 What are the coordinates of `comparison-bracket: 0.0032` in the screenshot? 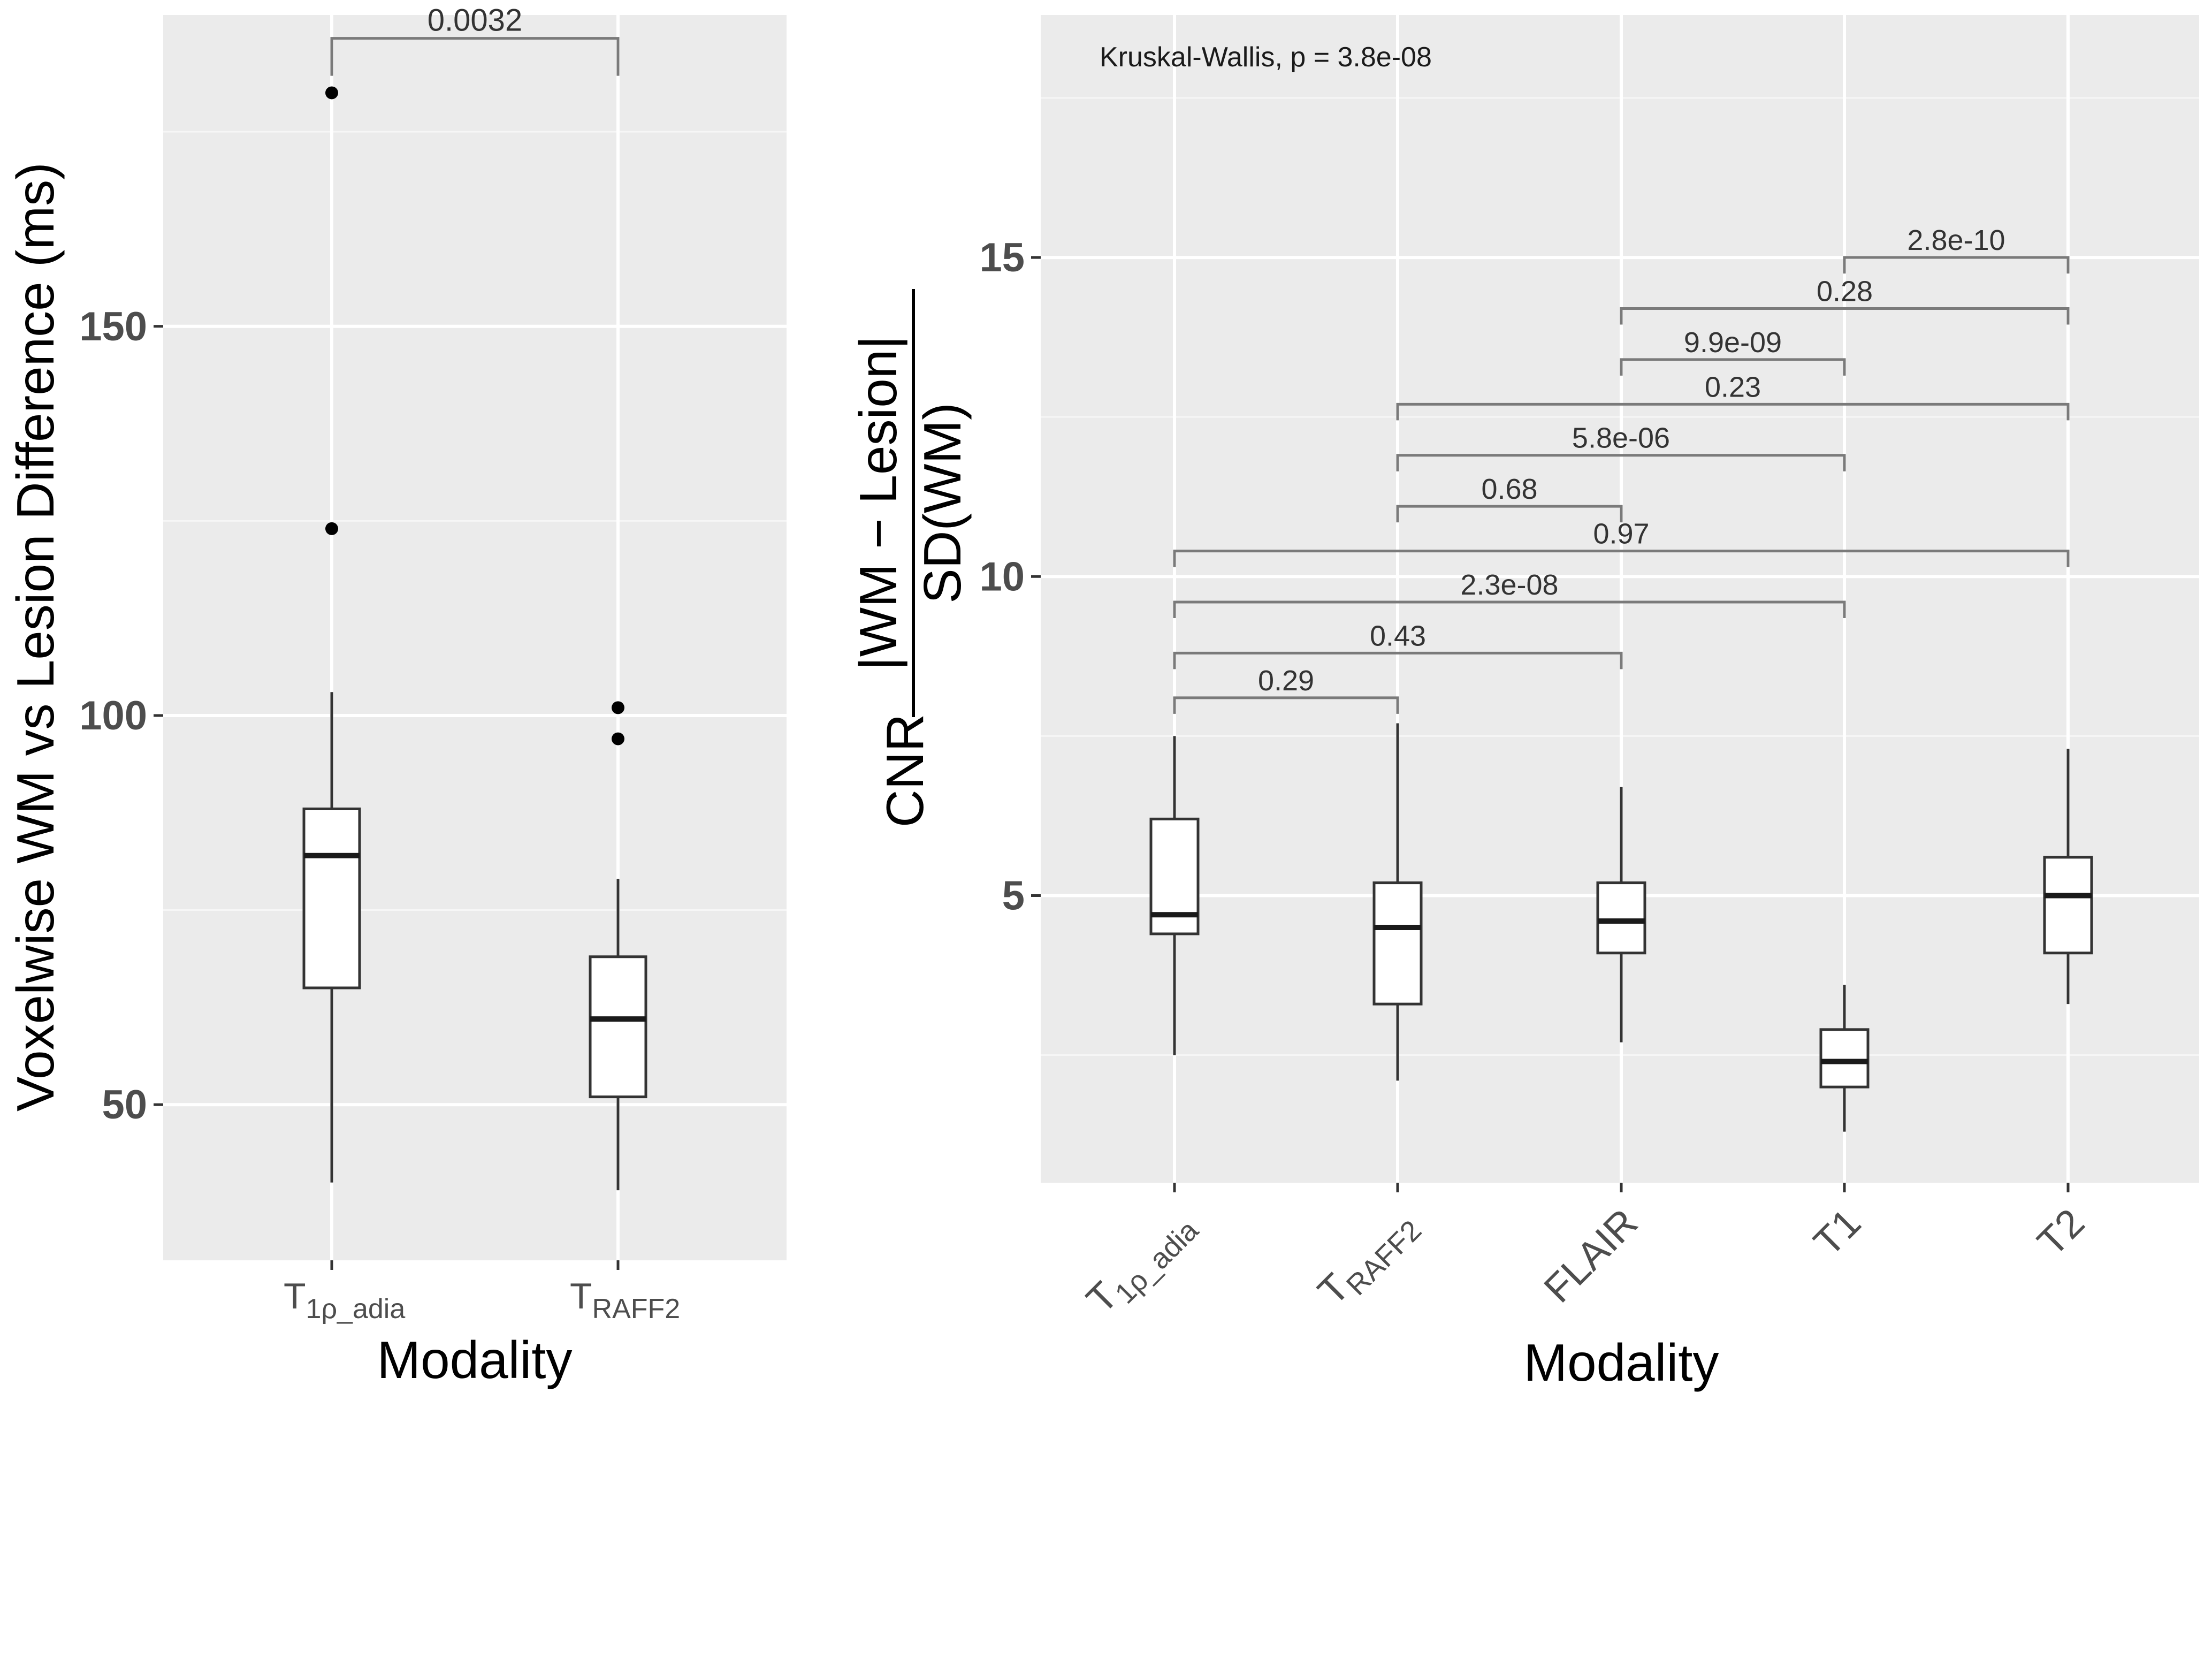 It's located at (475, 39).